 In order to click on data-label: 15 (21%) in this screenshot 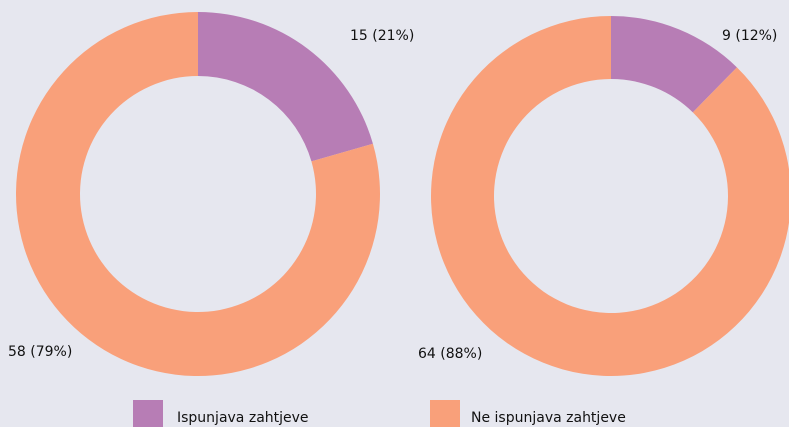, I will do `click(382, 36)`.